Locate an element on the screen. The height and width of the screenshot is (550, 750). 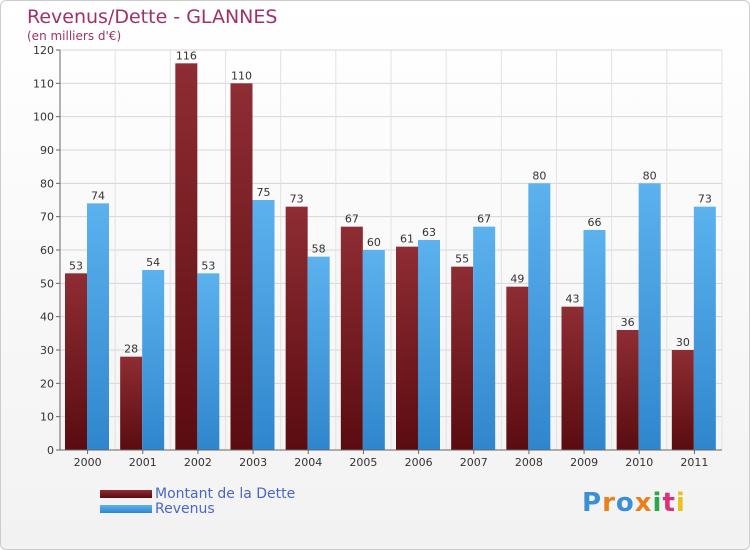
x-tick-label: 2008 is located at coordinates (529, 462).